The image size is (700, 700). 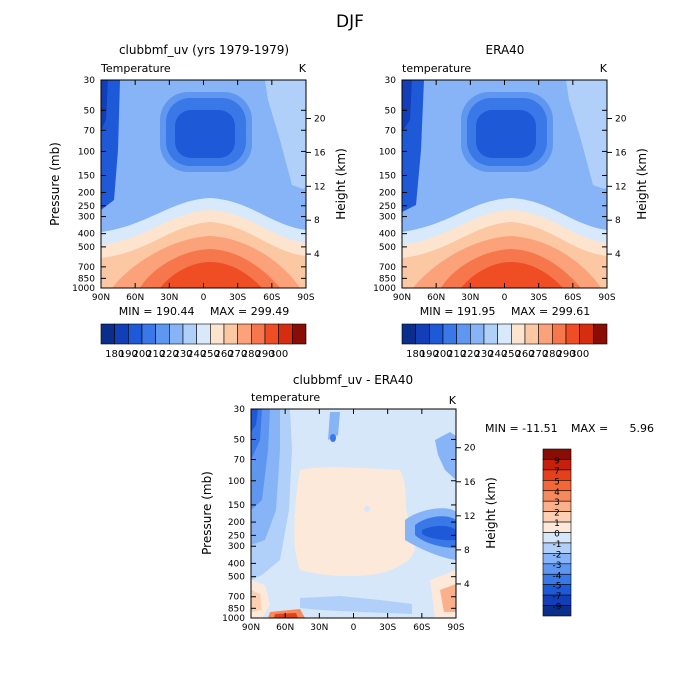 What do you see at coordinates (557, 503) in the screenshot?
I see `colorbar-label: 3` at bounding box center [557, 503].